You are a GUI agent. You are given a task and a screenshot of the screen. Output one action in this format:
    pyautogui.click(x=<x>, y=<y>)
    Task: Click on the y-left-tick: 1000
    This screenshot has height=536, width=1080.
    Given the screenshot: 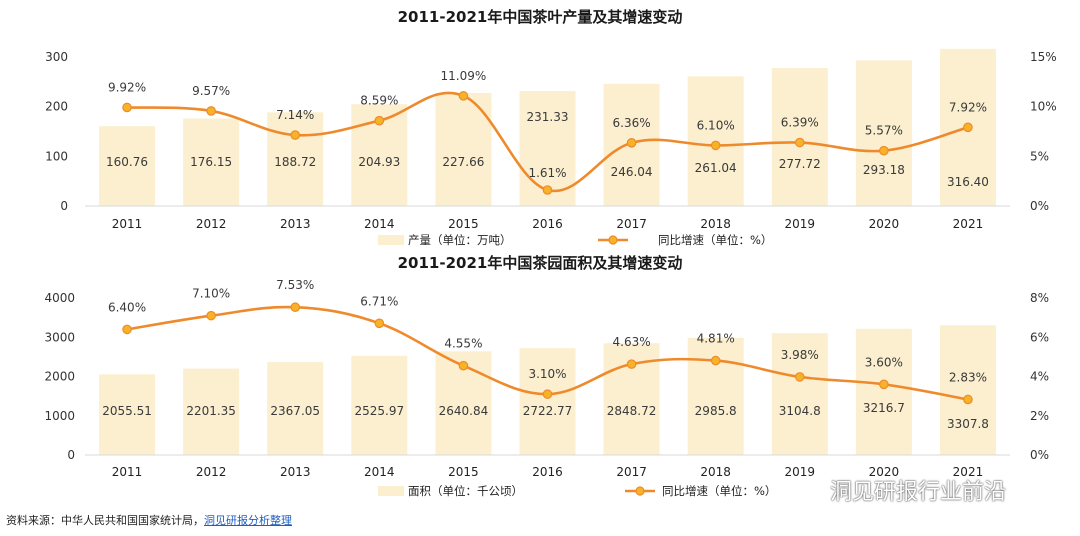 What is the action you would take?
    pyautogui.click(x=59, y=416)
    